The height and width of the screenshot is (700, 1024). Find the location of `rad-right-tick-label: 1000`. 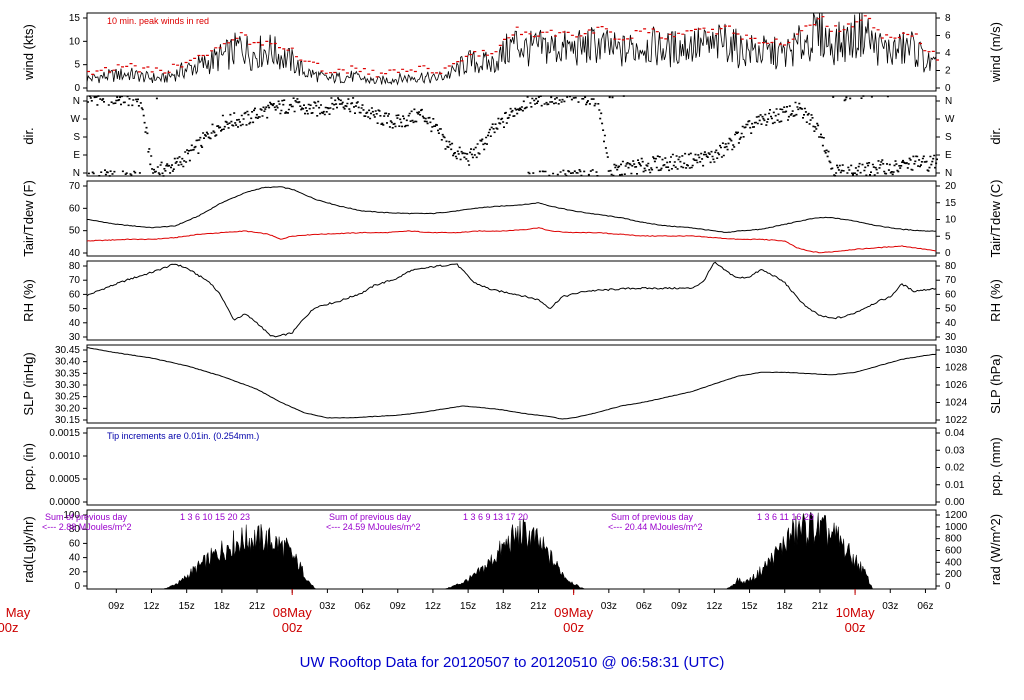

rad-right-tick-label: 1000 is located at coordinates (956, 527).